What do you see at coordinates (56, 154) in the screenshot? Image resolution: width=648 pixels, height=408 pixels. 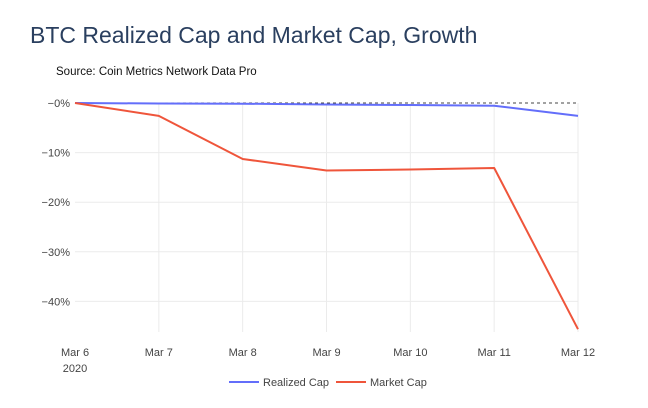 I see `y-tick-label: −10%` at bounding box center [56, 154].